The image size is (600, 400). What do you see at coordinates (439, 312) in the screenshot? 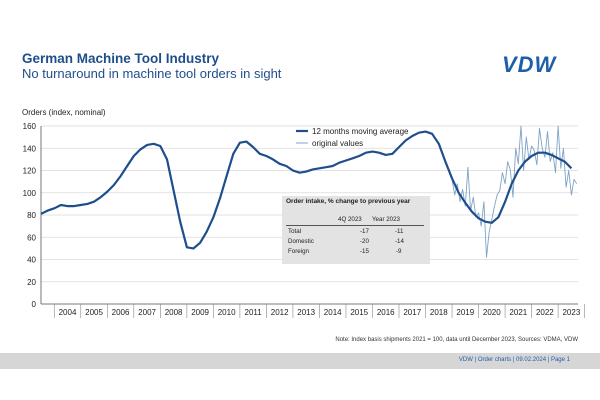
I see `x-tick-label: 2018` at bounding box center [439, 312].